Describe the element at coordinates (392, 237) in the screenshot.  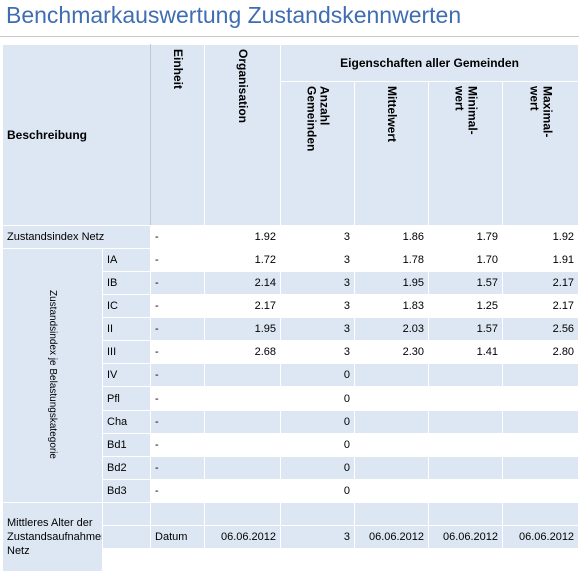
I see `cell-mittelwert: 1.86` at that location.